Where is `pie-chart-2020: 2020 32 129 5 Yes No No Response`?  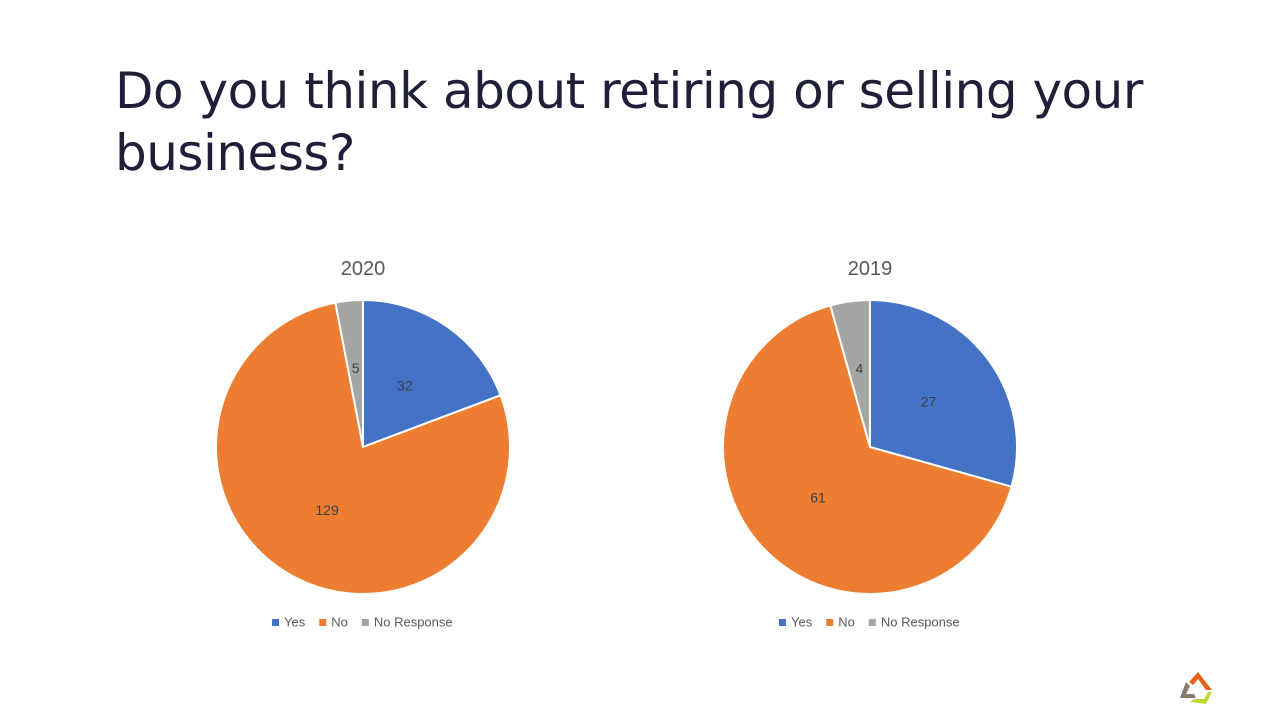
pie-chart-2020: 2020 32 129 5 Yes No No Response is located at coordinates (363, 443).